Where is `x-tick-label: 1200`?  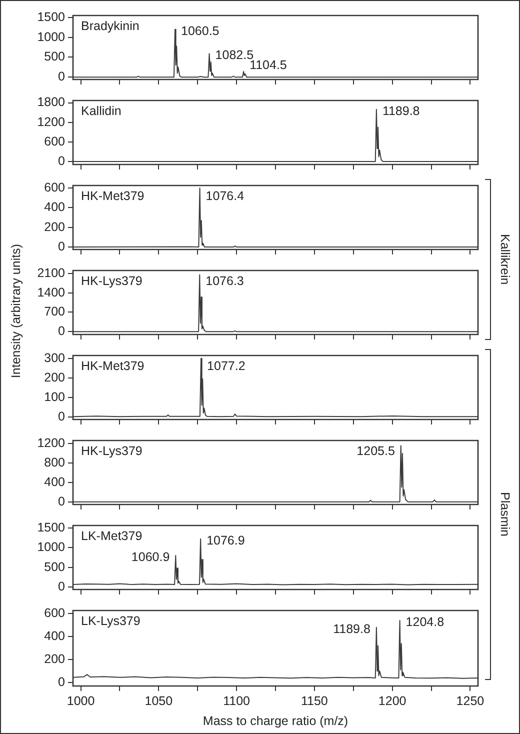 x-tick-label: 1200 is located at coordinates (392, 701).